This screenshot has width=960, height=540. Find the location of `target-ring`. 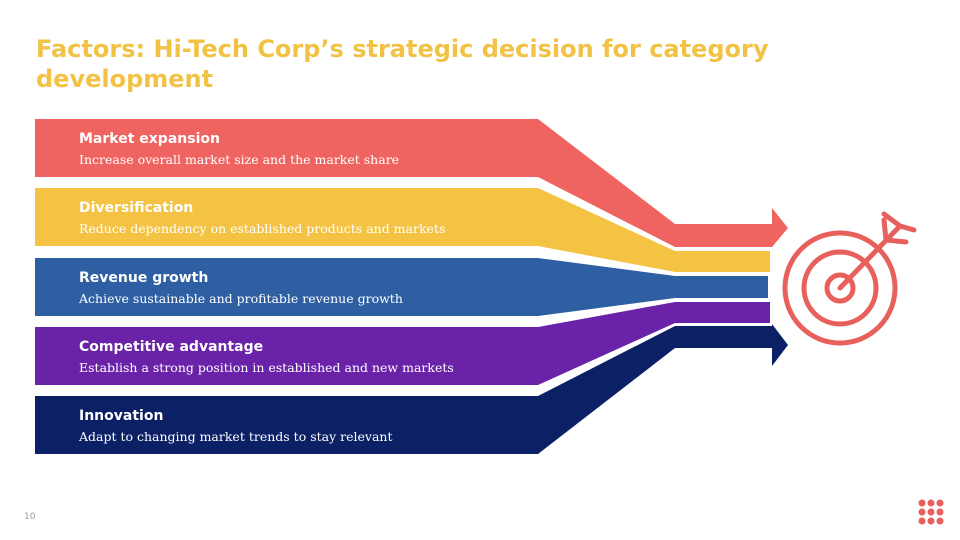

target-ring is located at coordinates (840, 288).